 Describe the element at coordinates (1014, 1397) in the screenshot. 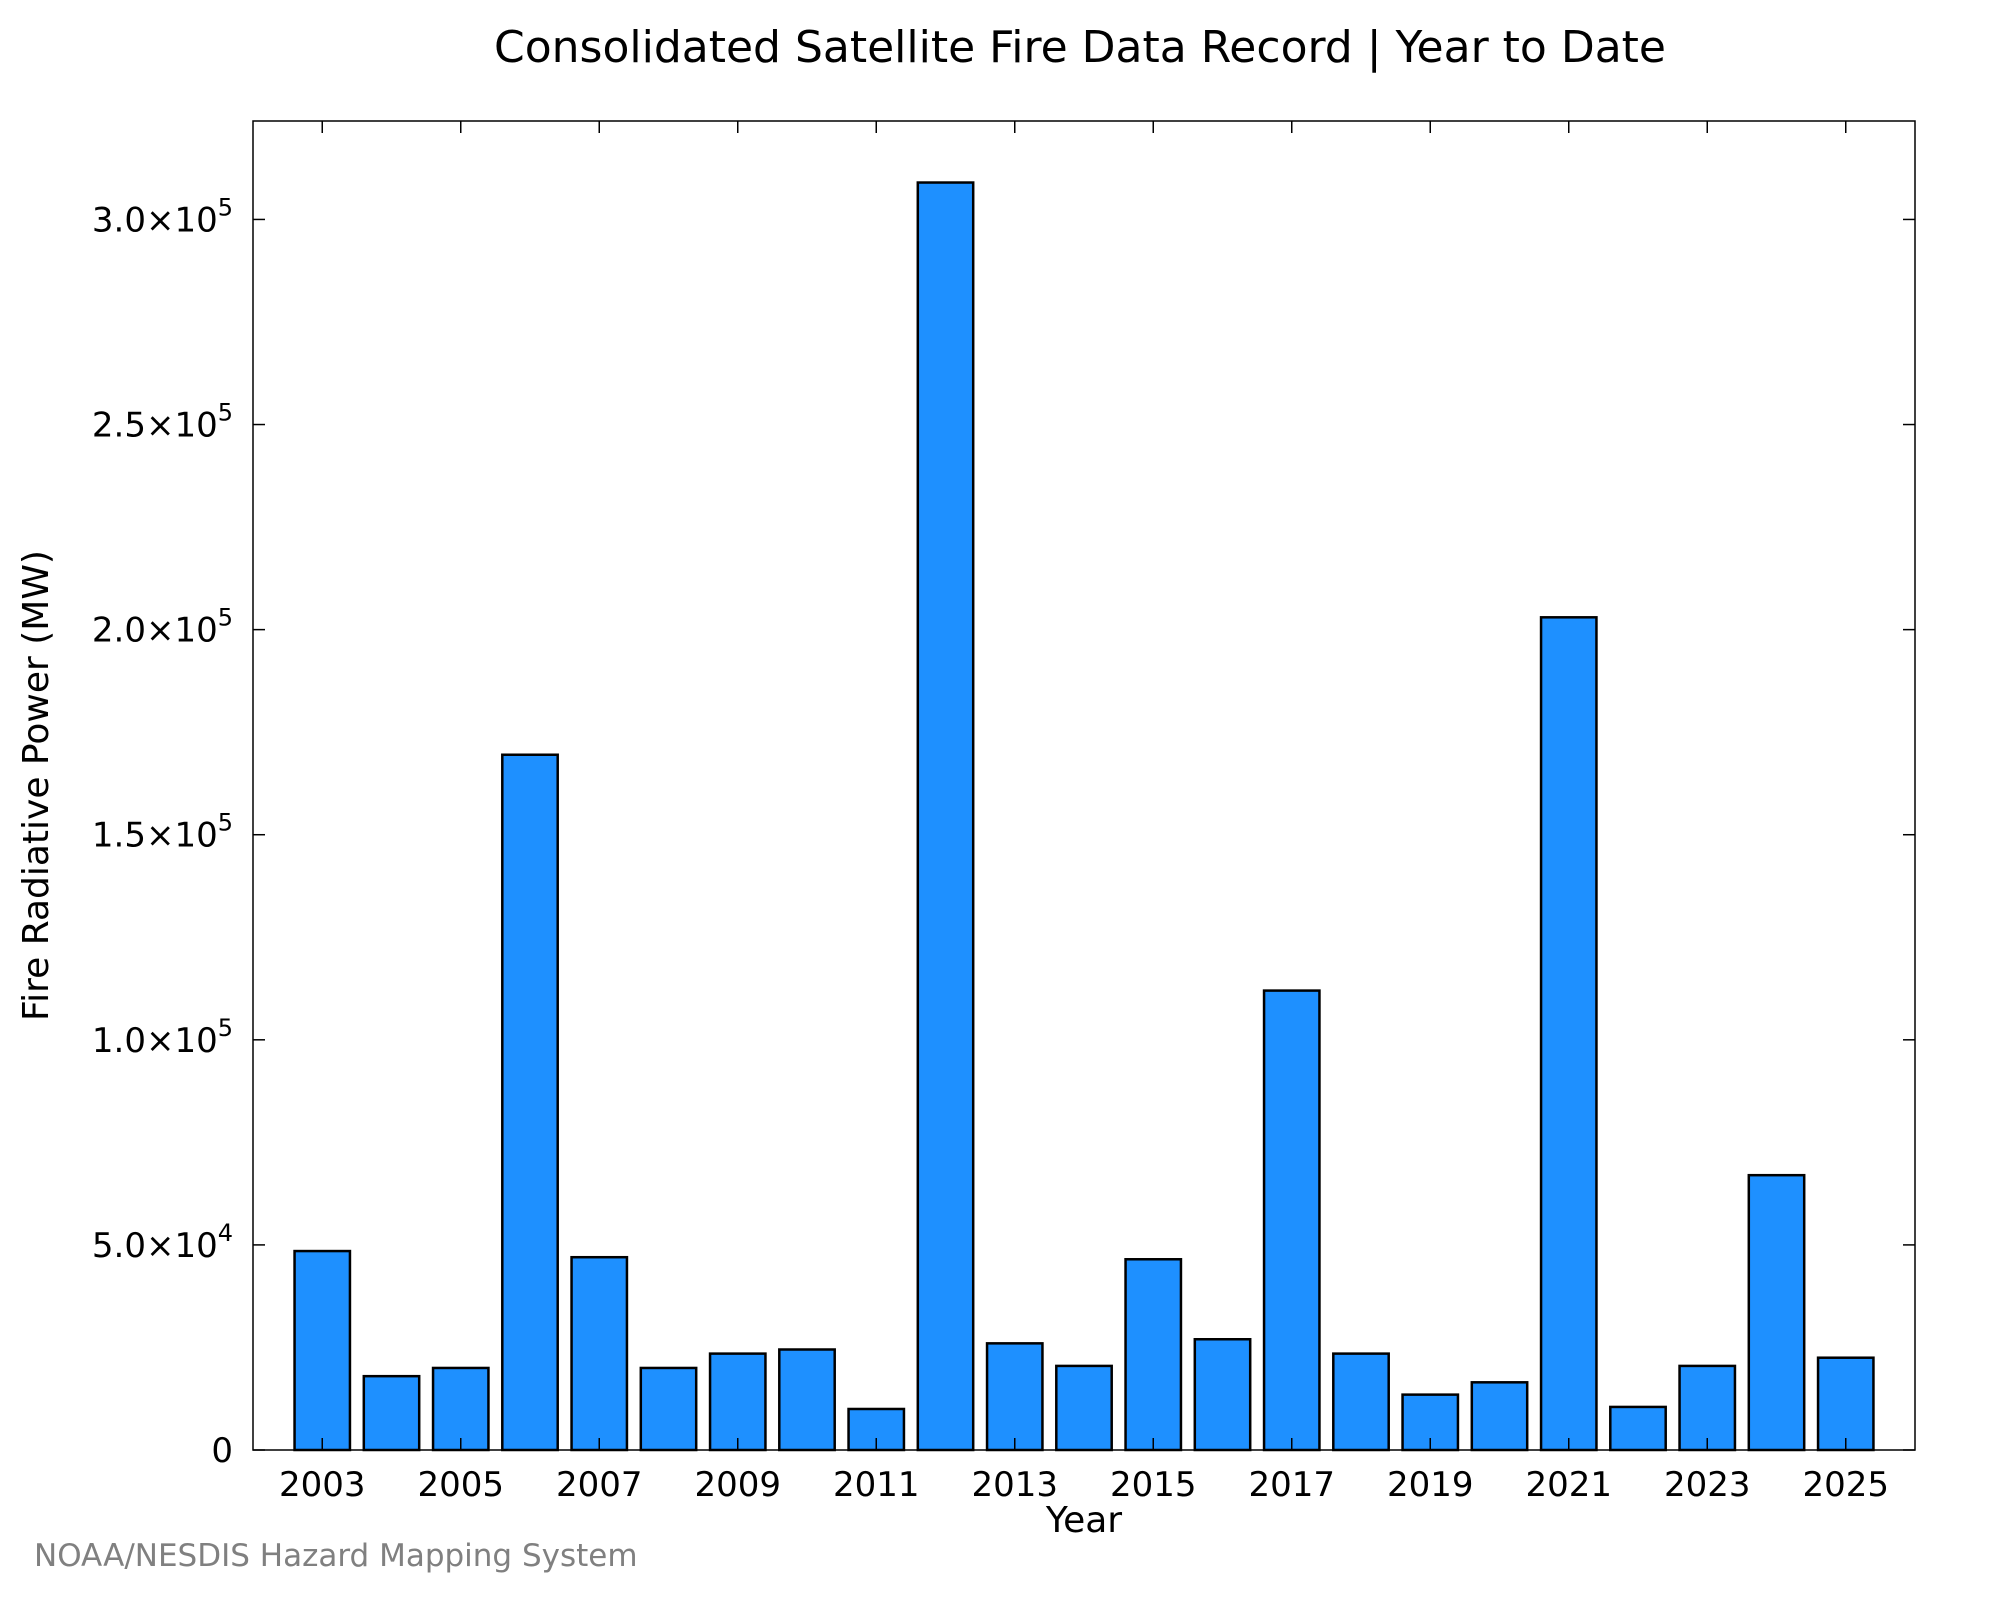

I see `bar-2013` at that location.